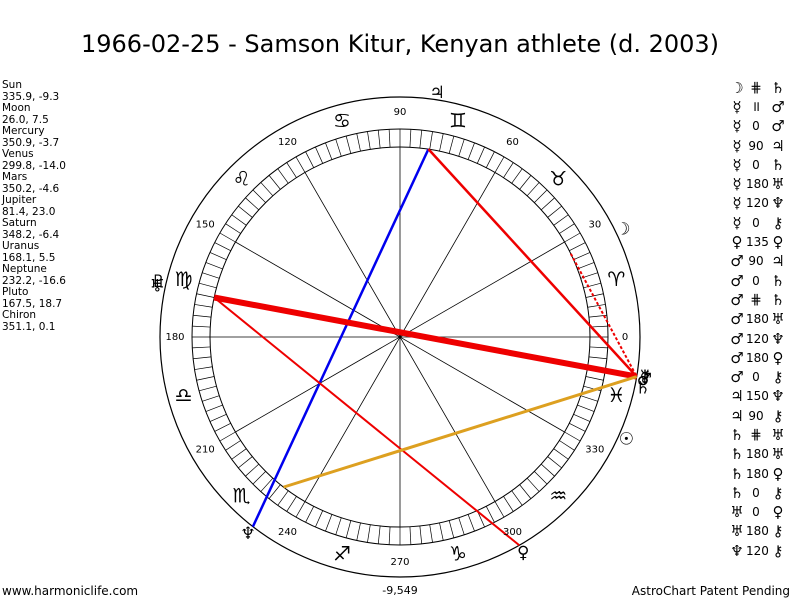  I want to click on planet-entry: Saturn 348.2, -6.4, so click(34, 229).